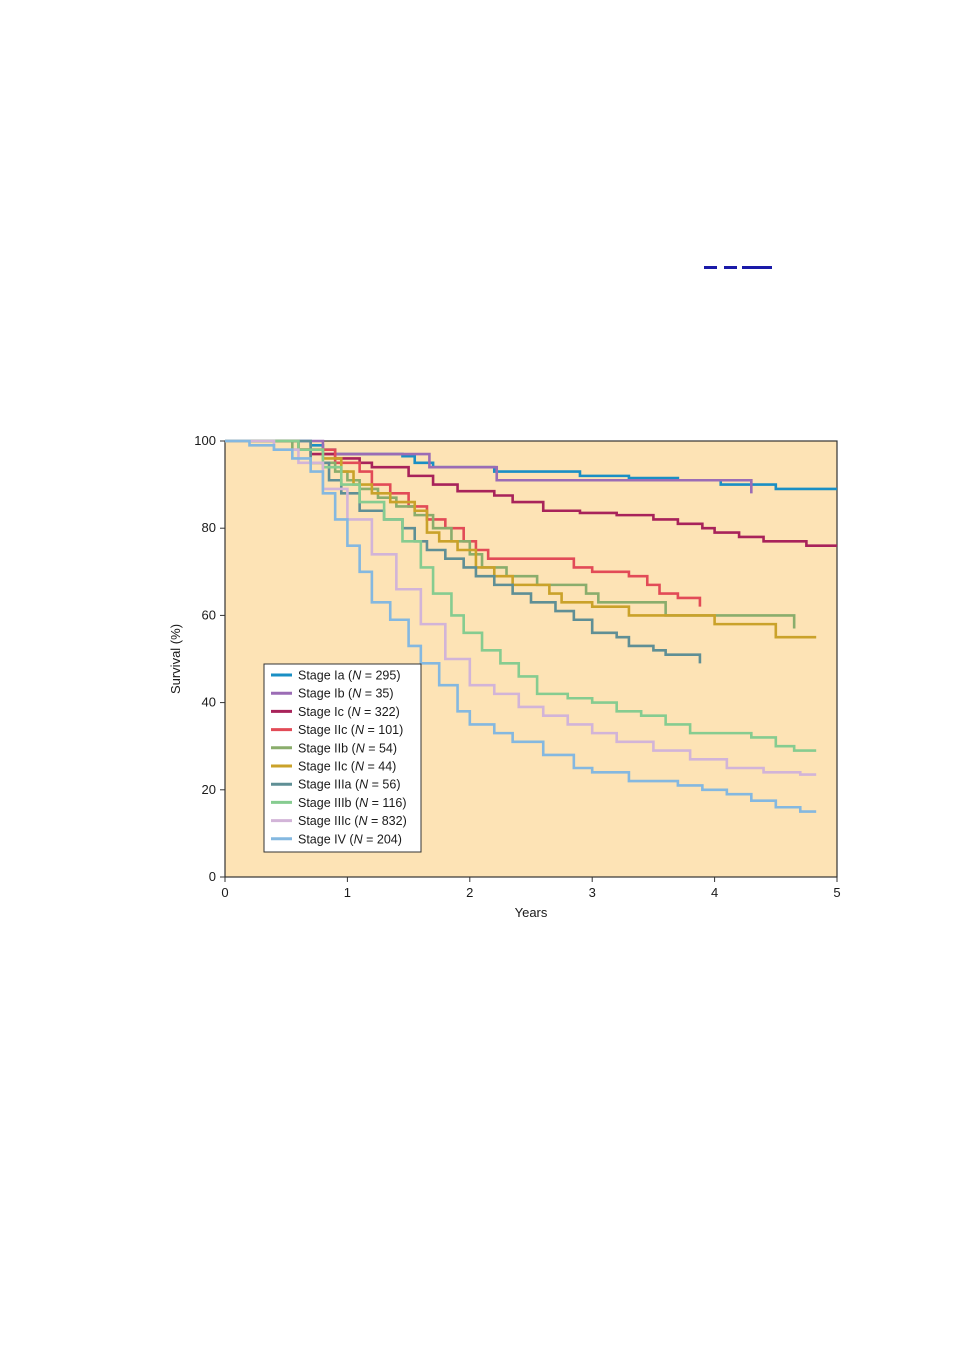 This screenshot has width=954, height=1350. I want to click on legend-label: Stage Ic (N = 322), so click(349, 712).